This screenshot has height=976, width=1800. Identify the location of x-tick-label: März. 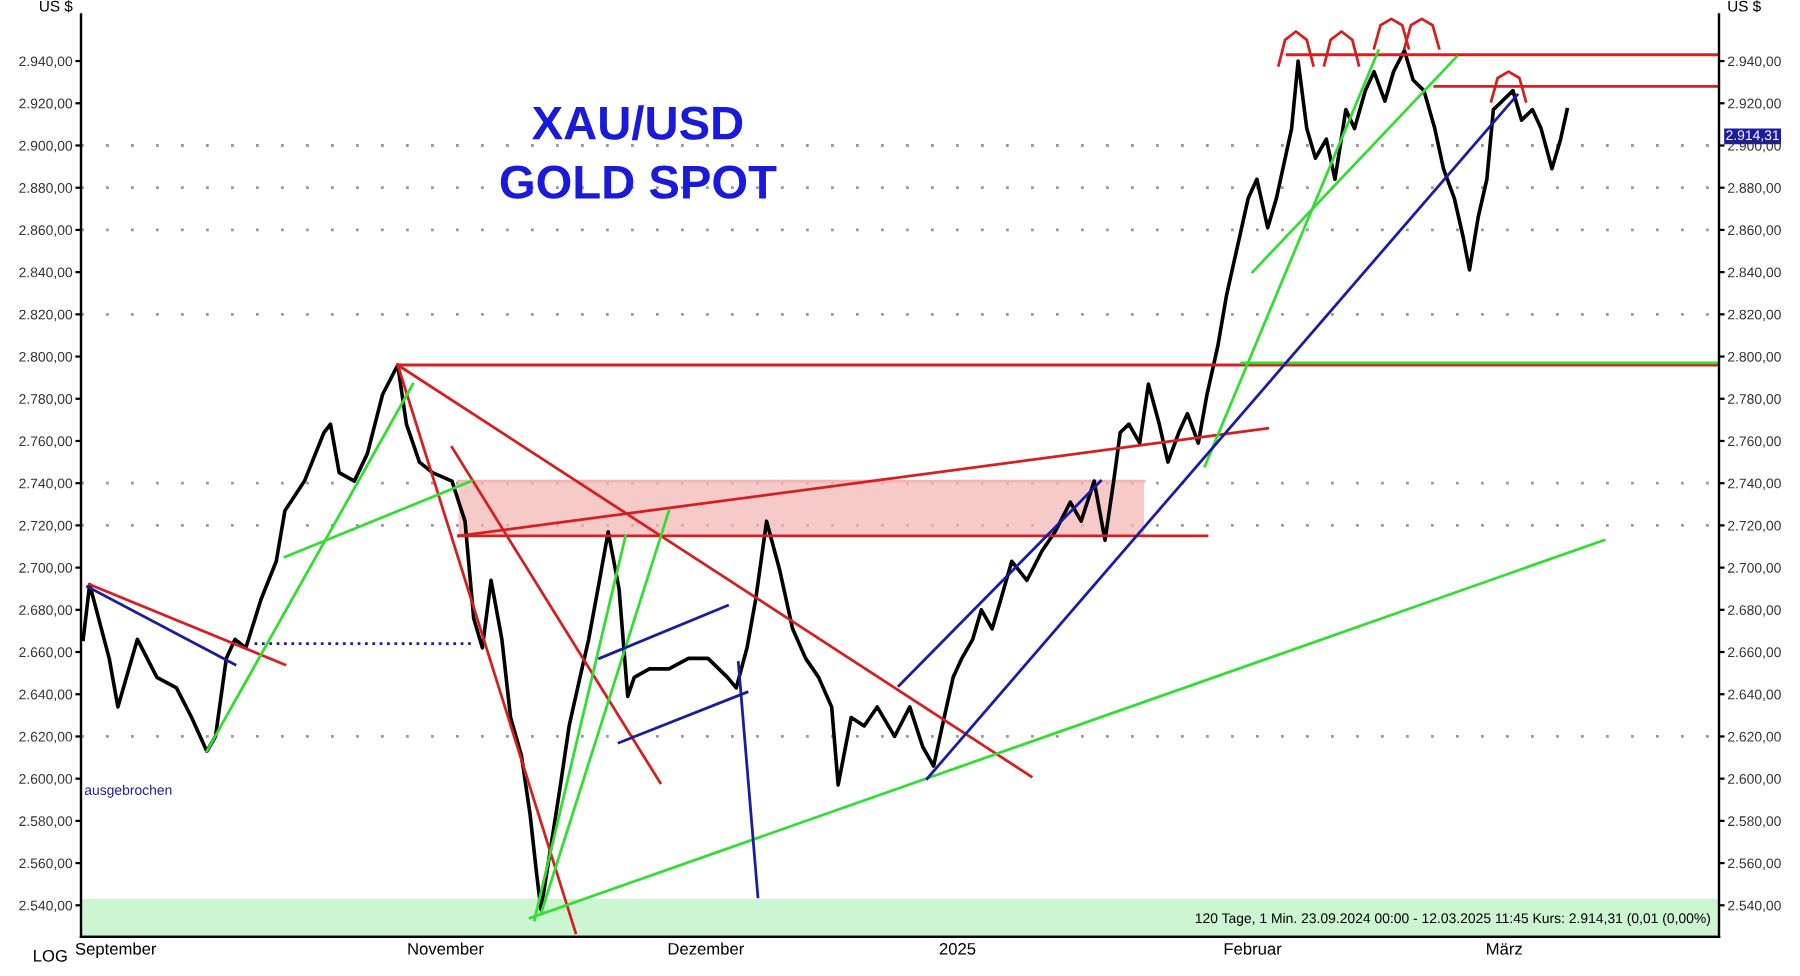
(1504, 949).